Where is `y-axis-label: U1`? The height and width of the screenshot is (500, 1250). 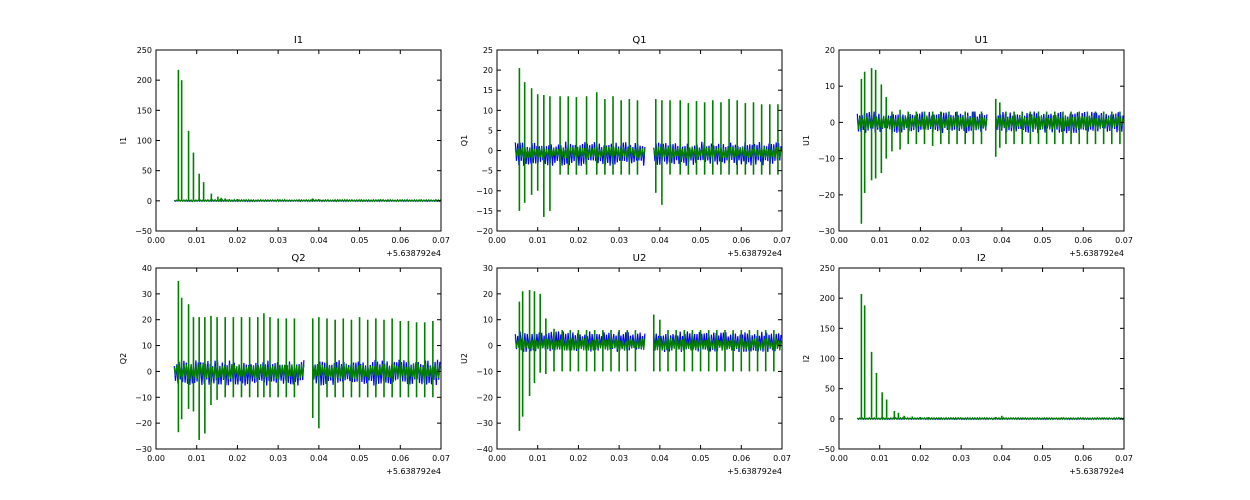 y-axis-label: U1 is located at coordinates (806, 140).